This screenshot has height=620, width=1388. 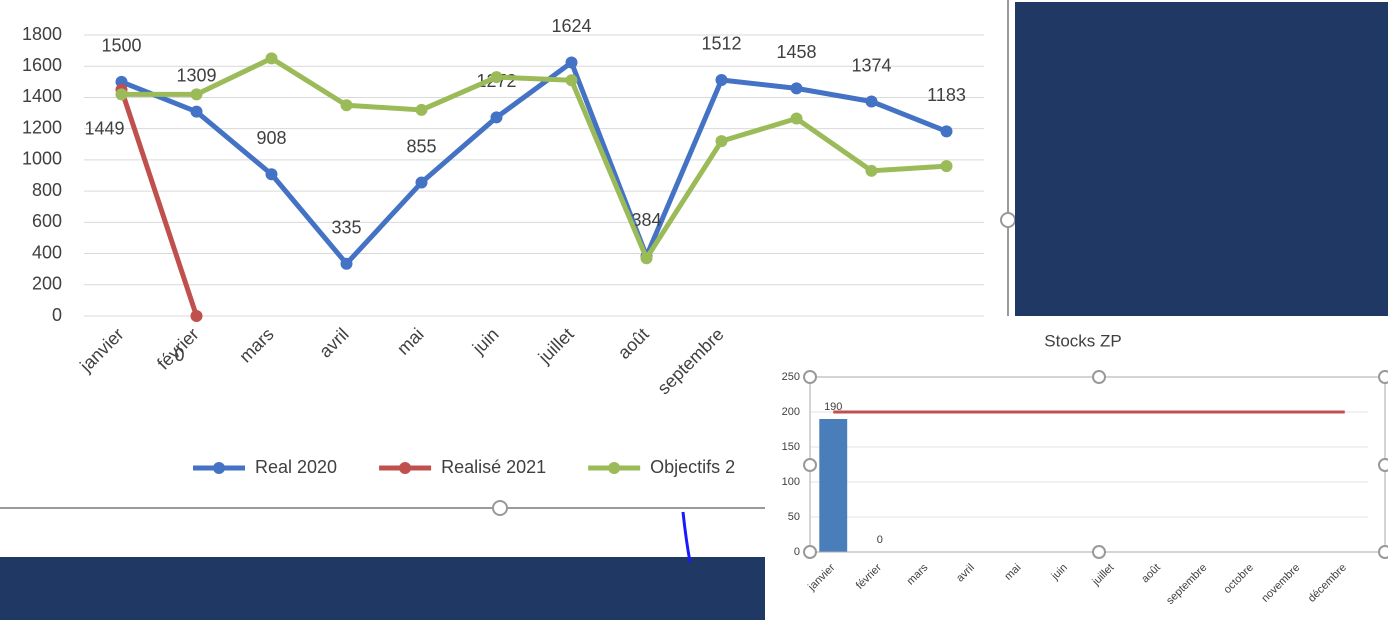 What do you see at coordinates (1095, 464) in the screenshot?
I see `handles` at bounding box center [1095, 464].